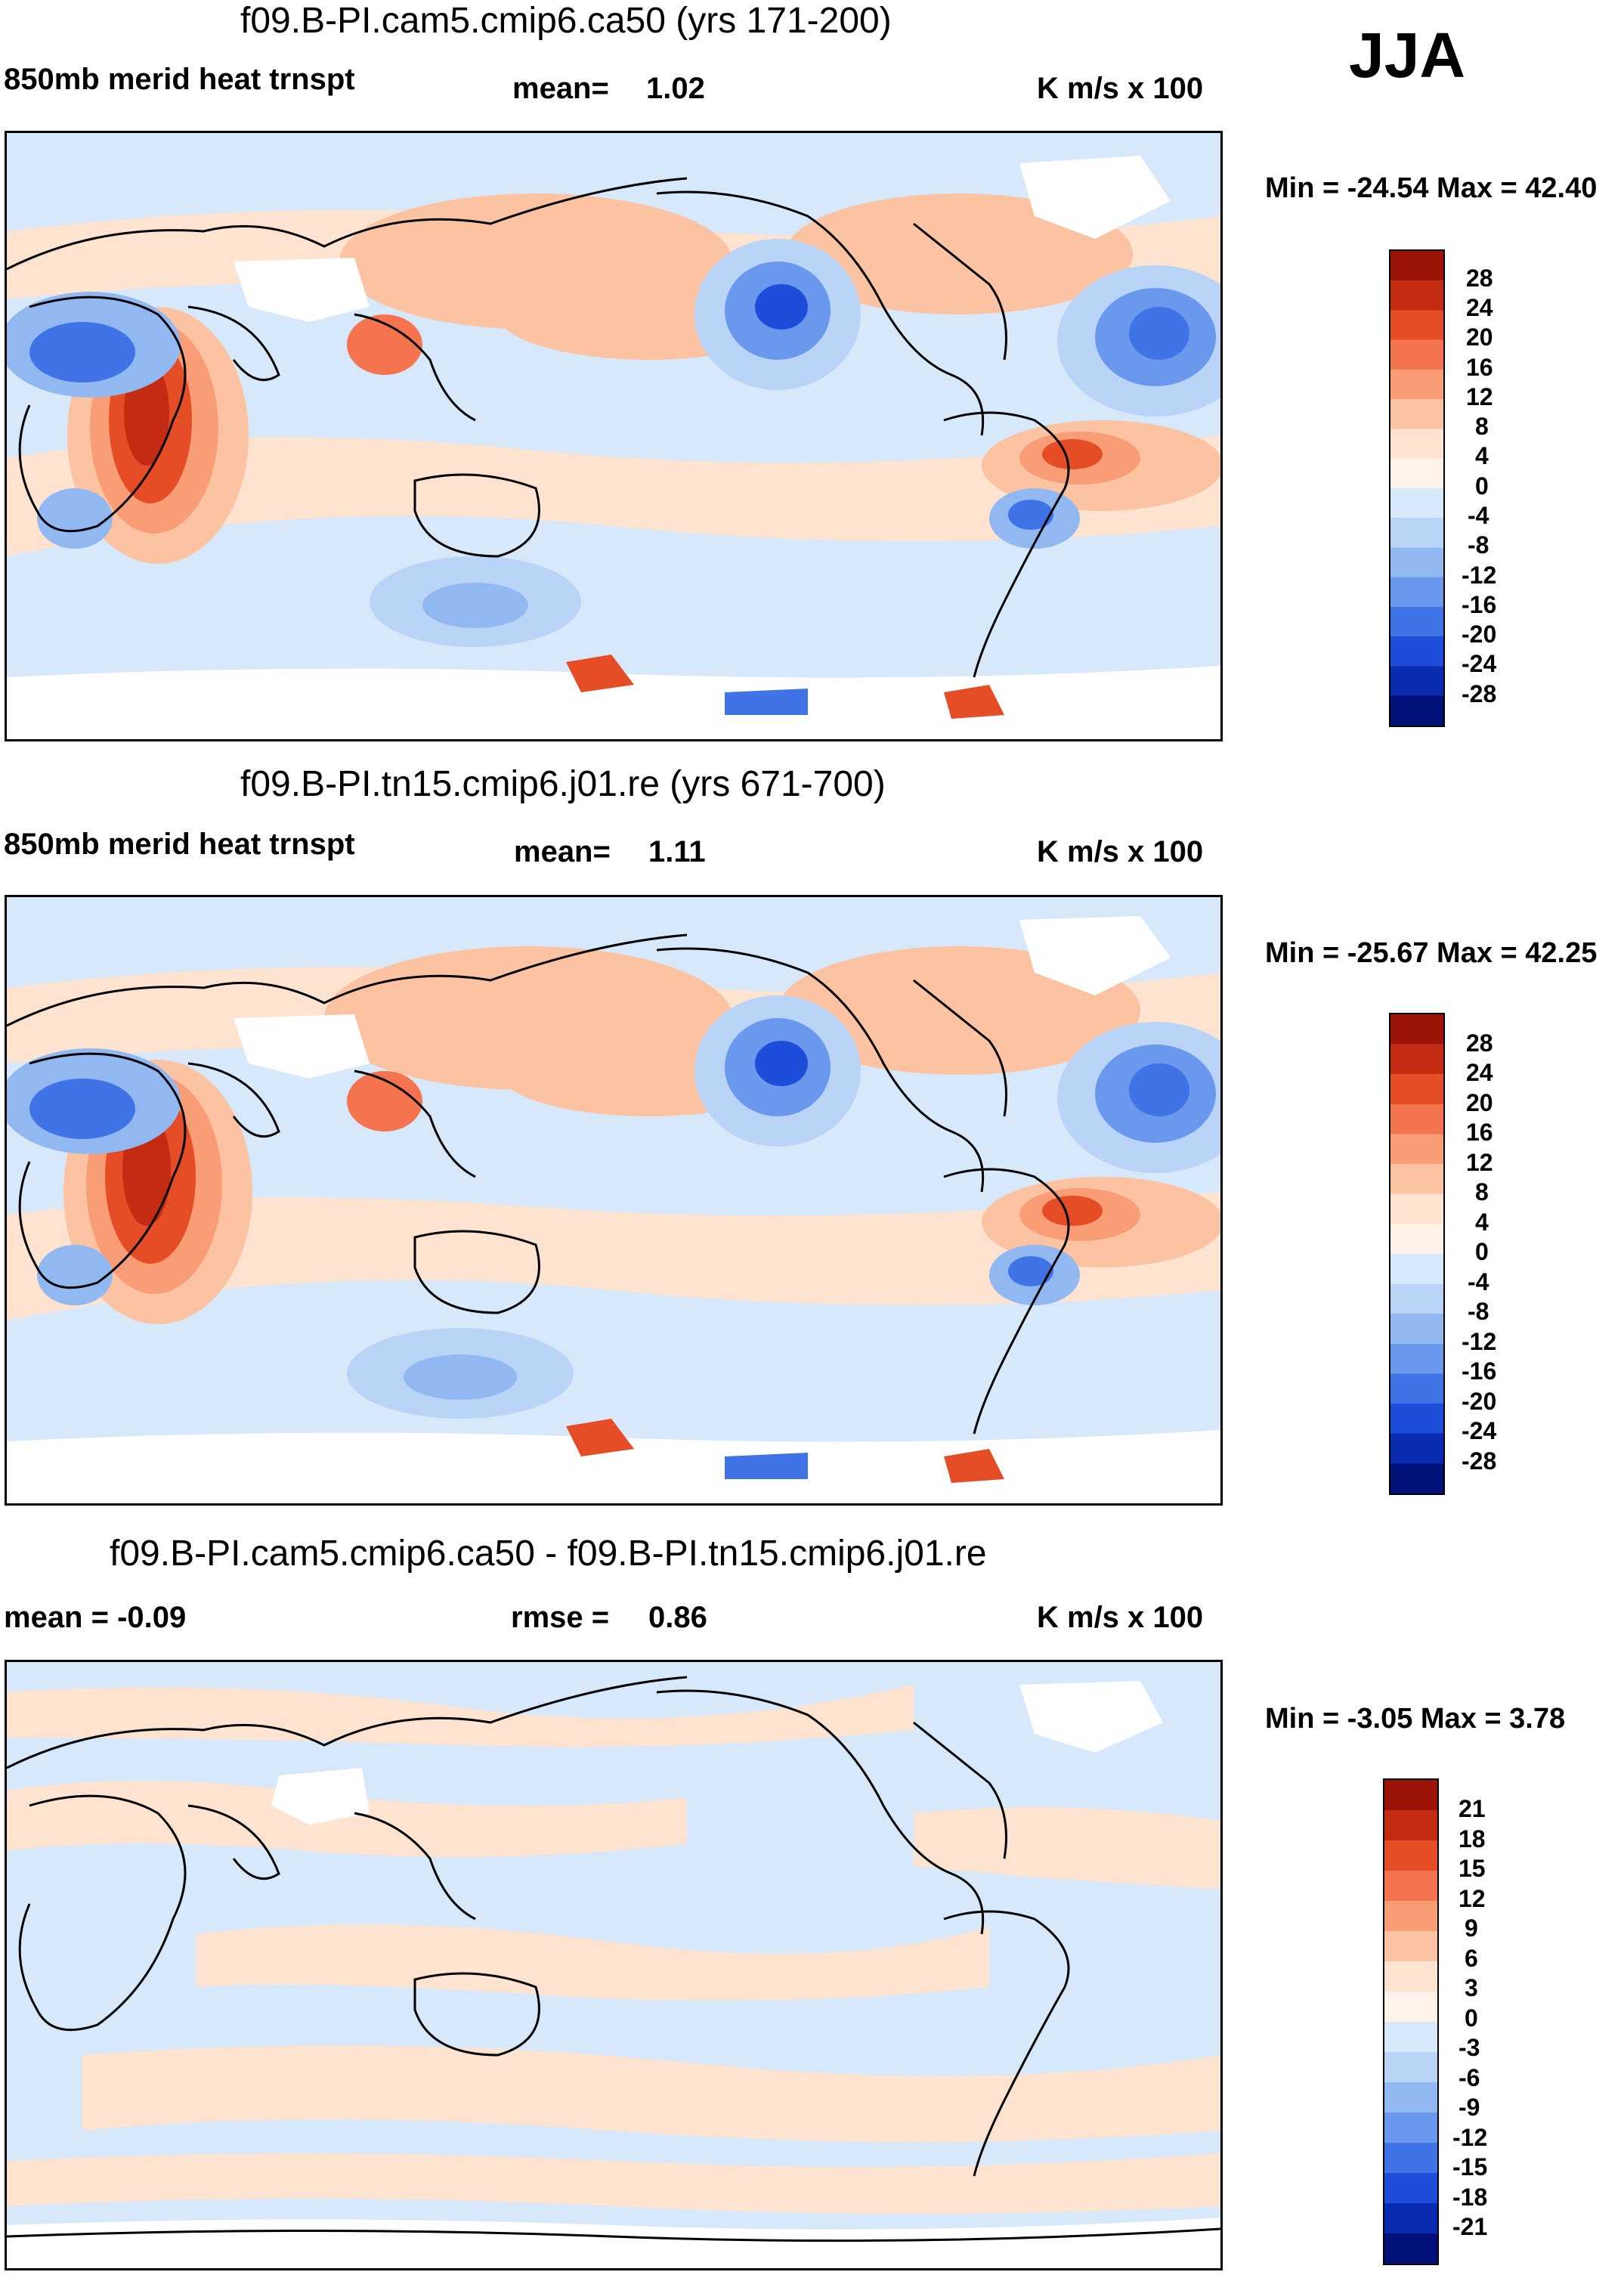 The width and height of the screenshot is (1624, 2275). What do you see at coordinates (1471, 1928) in the screenshot?
I see `panel-3-legend-label: 9` at bounding box center [1471, 1928].